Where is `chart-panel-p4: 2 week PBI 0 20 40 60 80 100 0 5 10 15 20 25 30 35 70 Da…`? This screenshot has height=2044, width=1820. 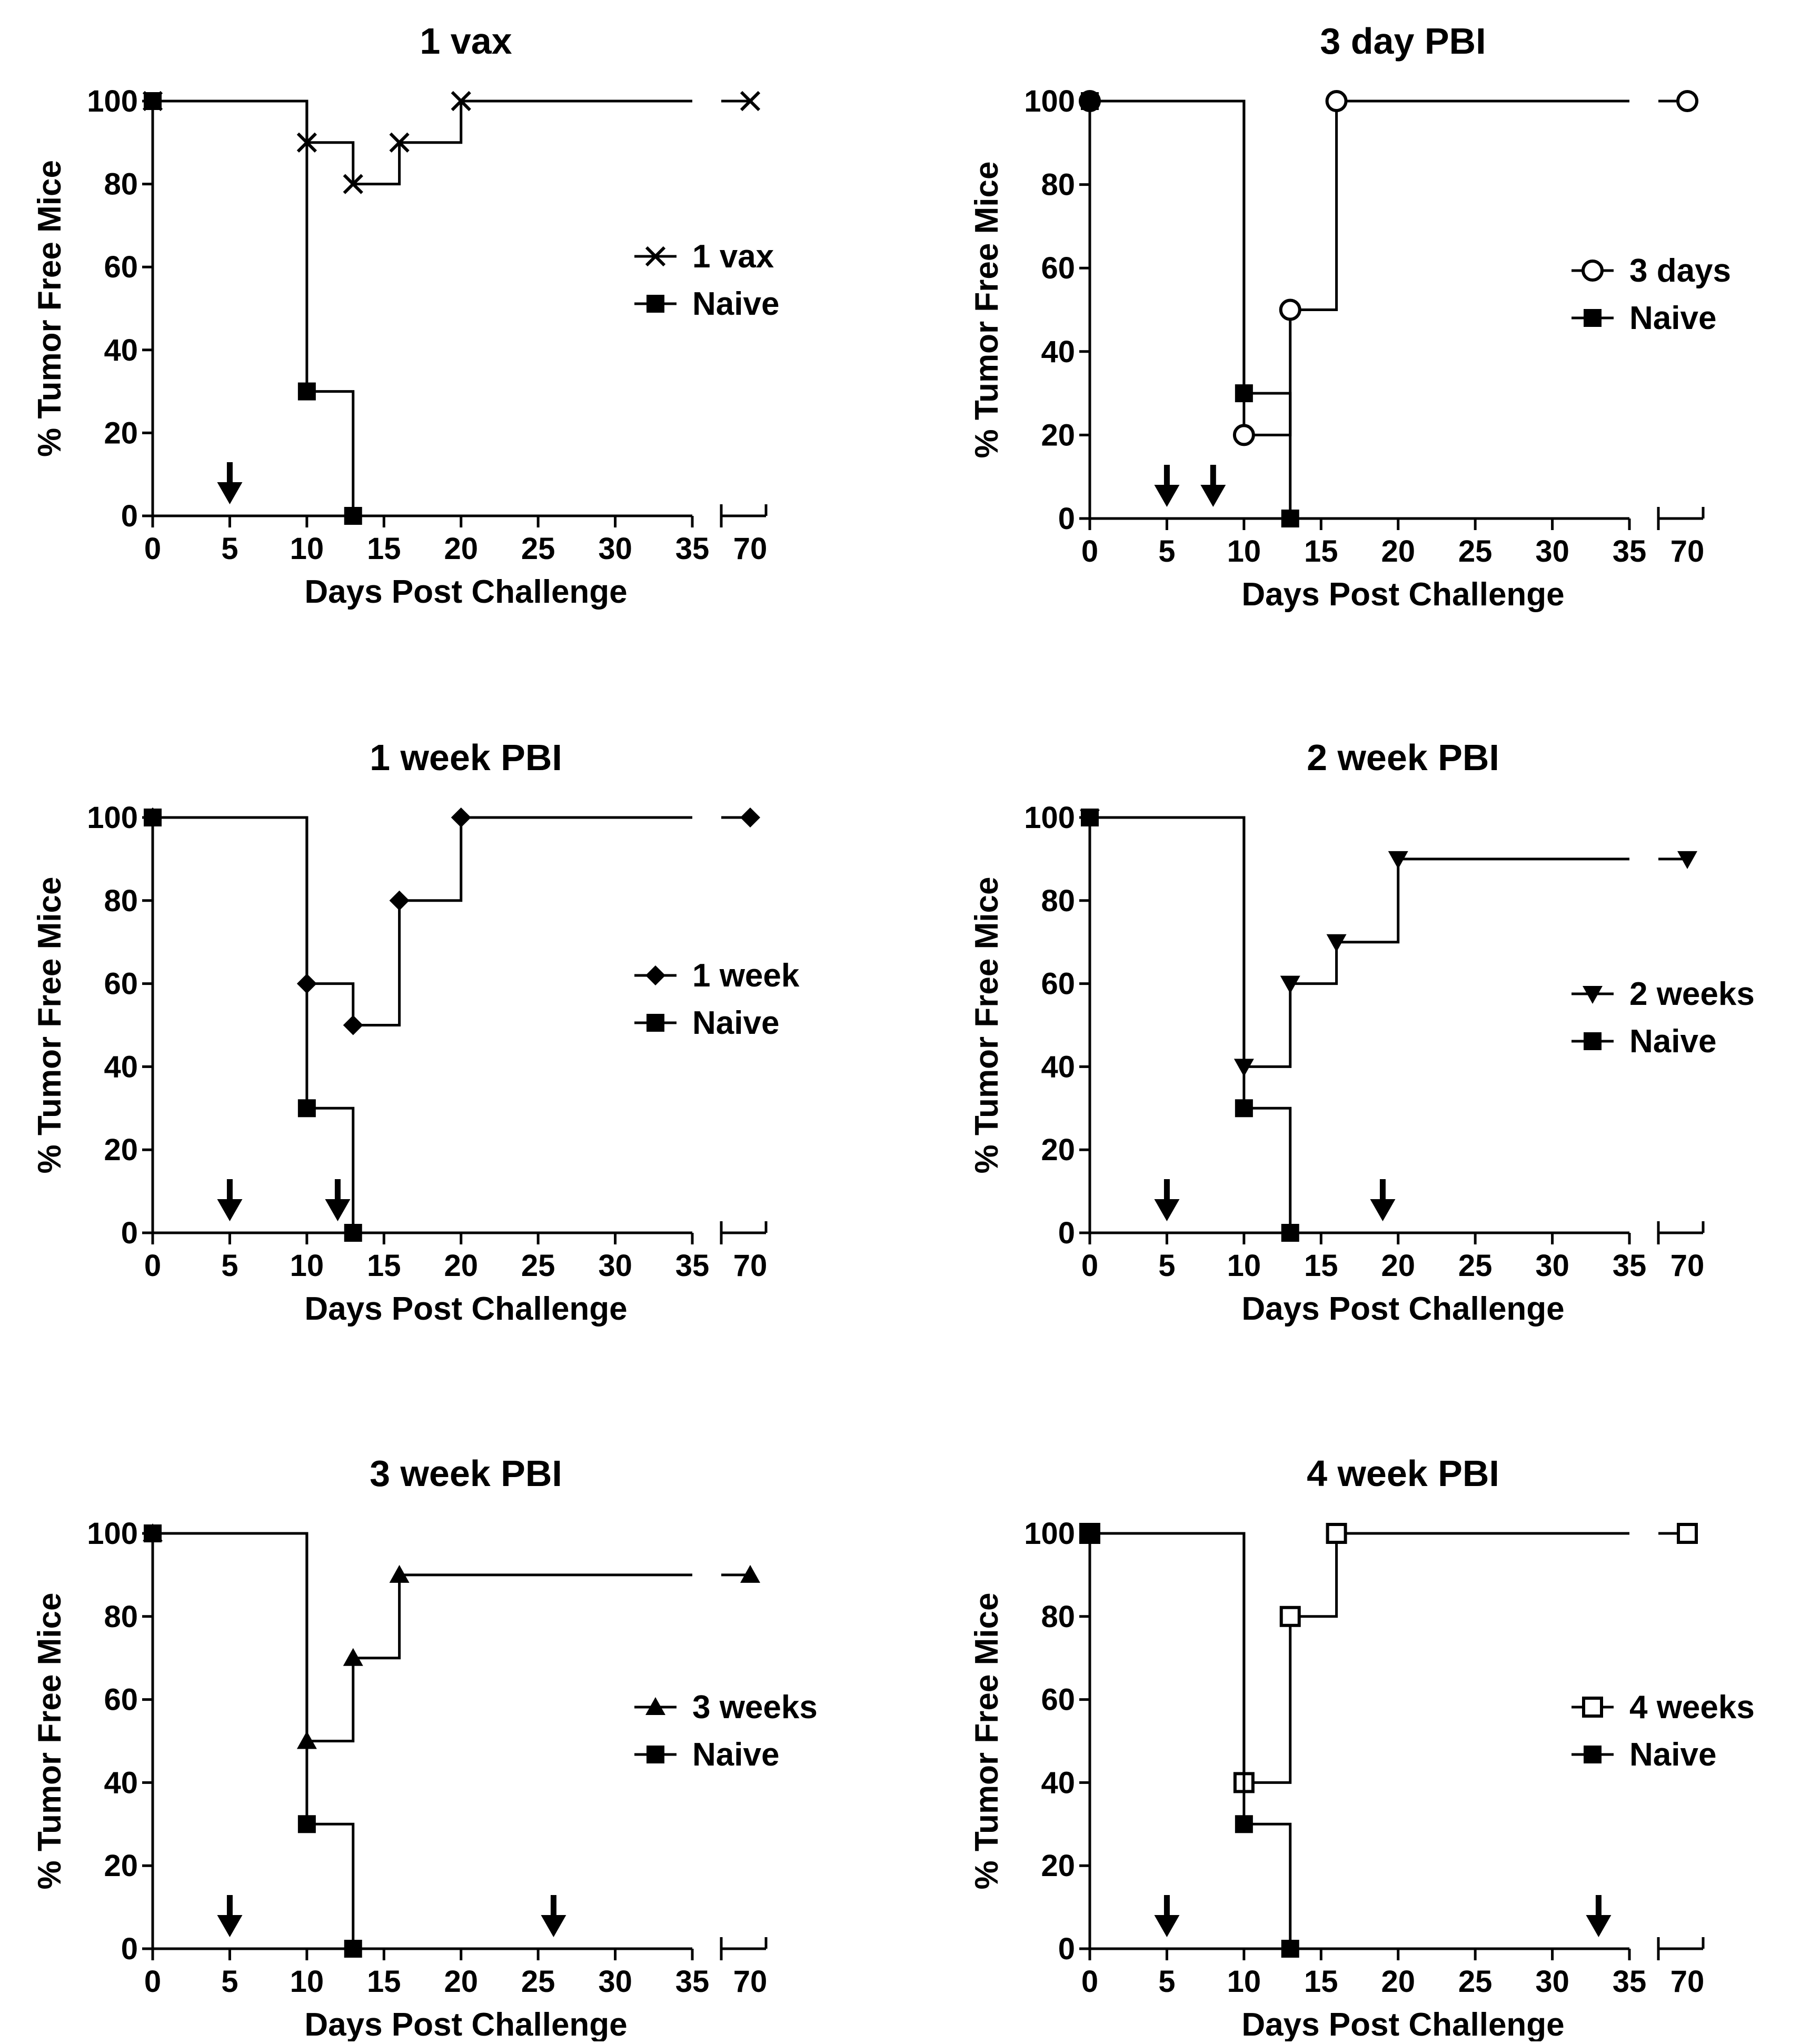 chart-panel-p4: 2 week PBI 0 20 40 60 80 100 0 5 10 15 20 25 30 35 70 Da… is located at coordinates (1362, 1032).